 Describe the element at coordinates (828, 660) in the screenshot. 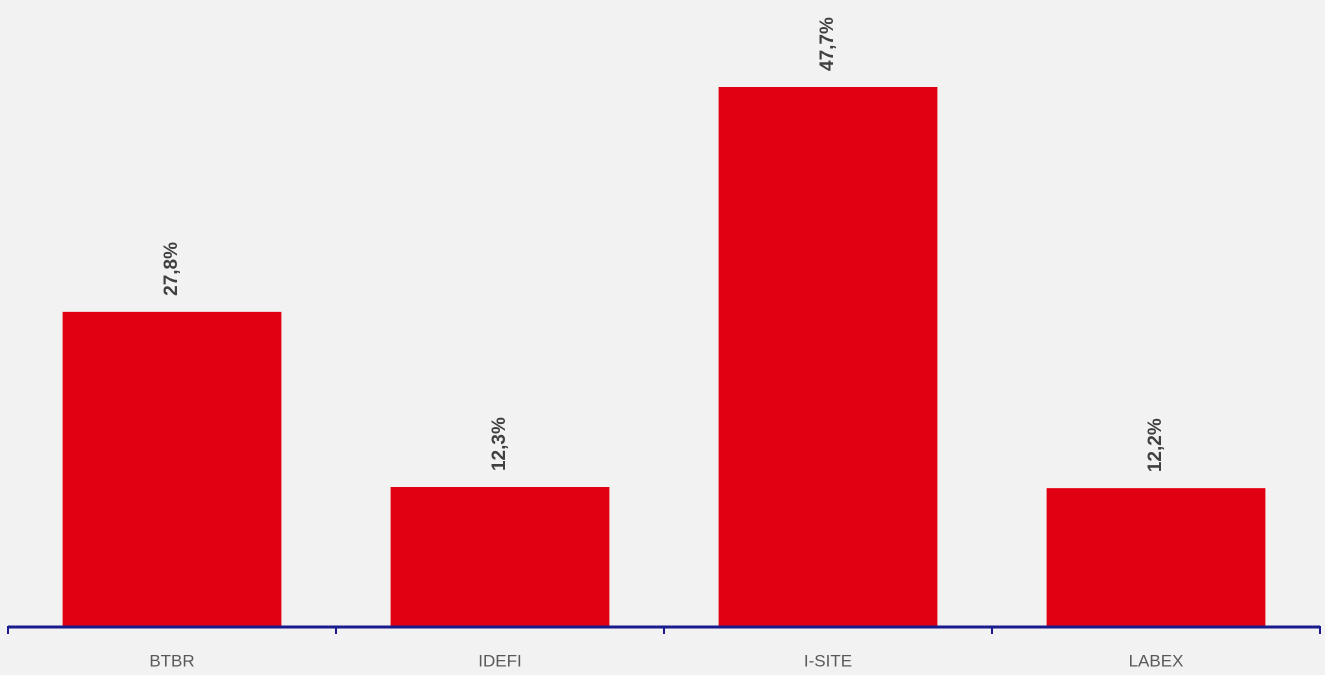

I see `x-tick-label: I-SITE` at that location.